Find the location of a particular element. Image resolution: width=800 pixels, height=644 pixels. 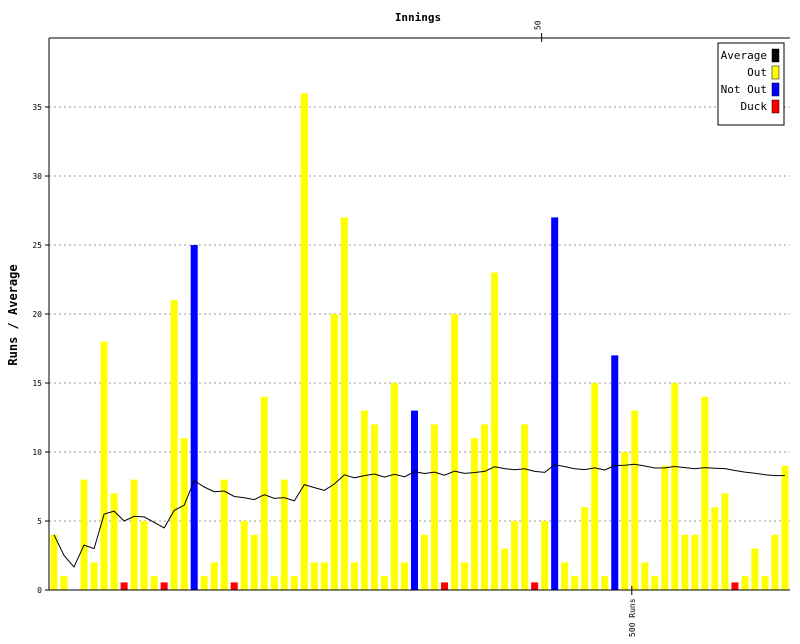

legend: Average Out Not Out Duck is located at coordinates (751, 84).